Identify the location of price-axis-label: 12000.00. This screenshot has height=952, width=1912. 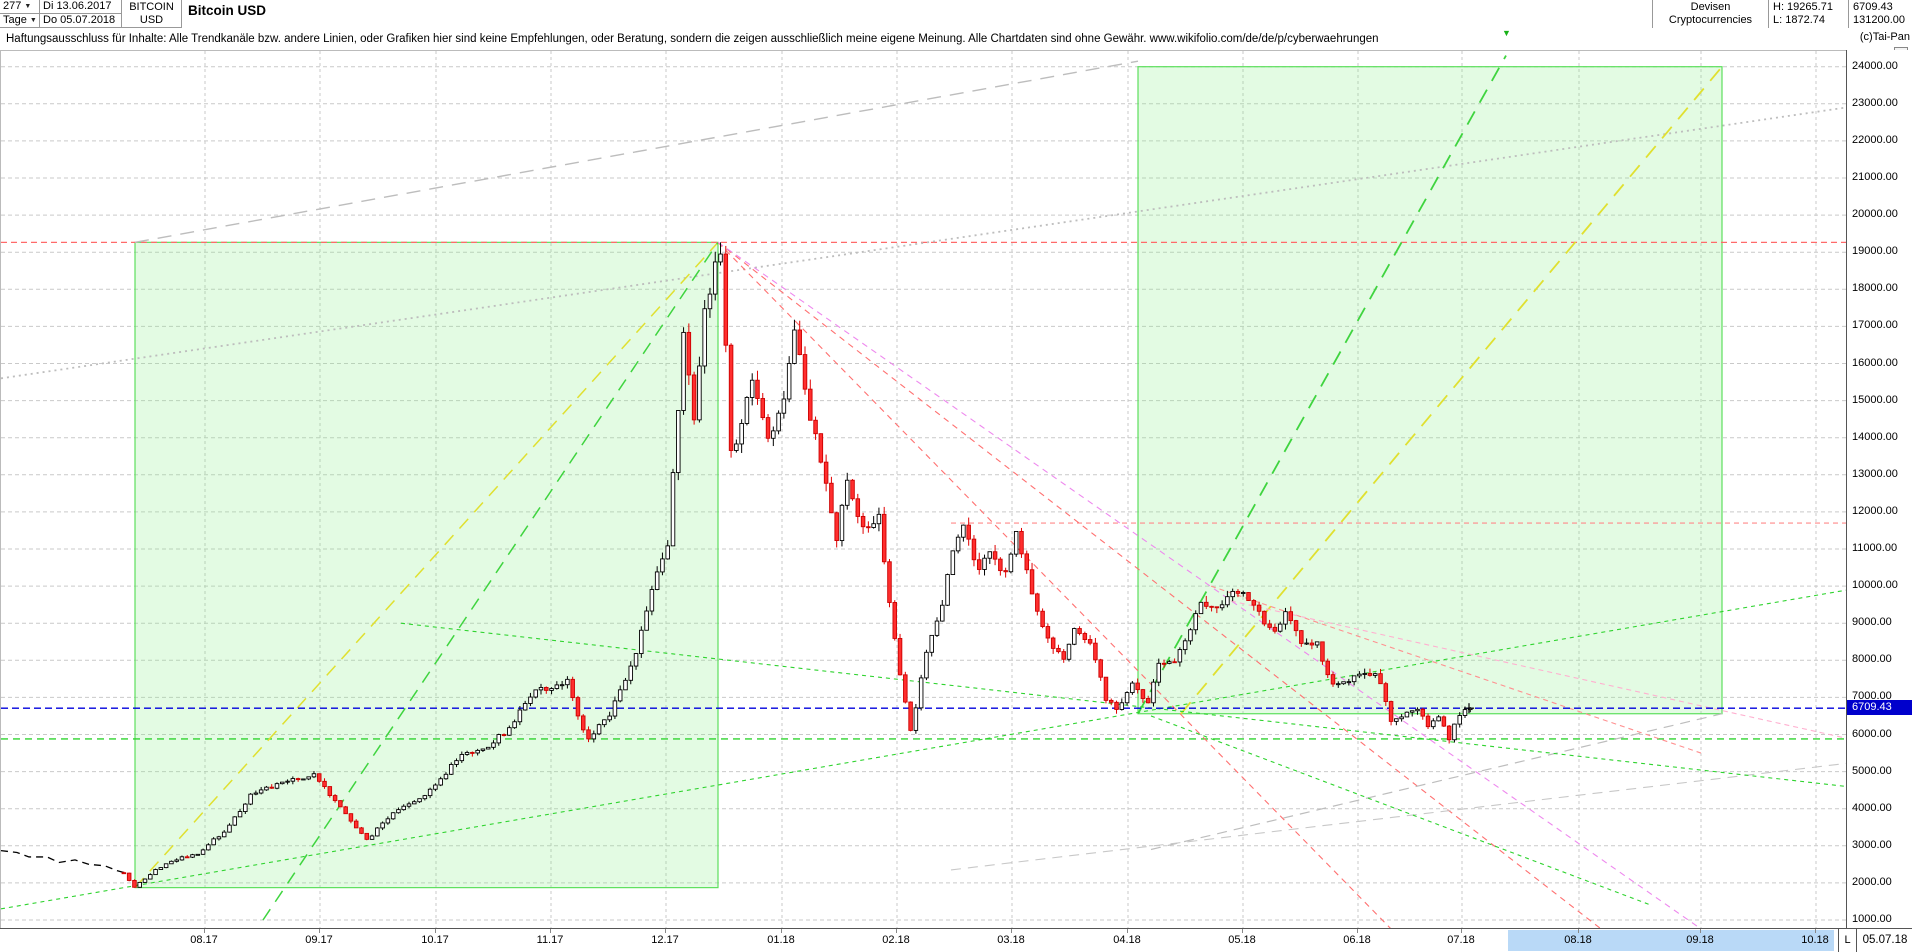
(1875, 510).